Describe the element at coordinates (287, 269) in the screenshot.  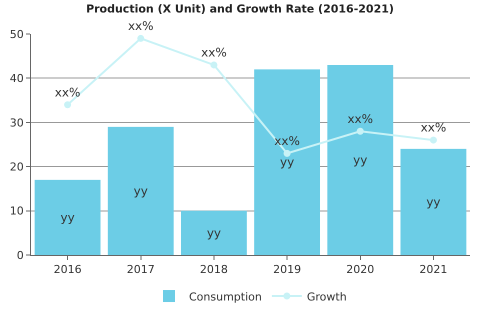
I see `x-tick-label: 2019` at that location.